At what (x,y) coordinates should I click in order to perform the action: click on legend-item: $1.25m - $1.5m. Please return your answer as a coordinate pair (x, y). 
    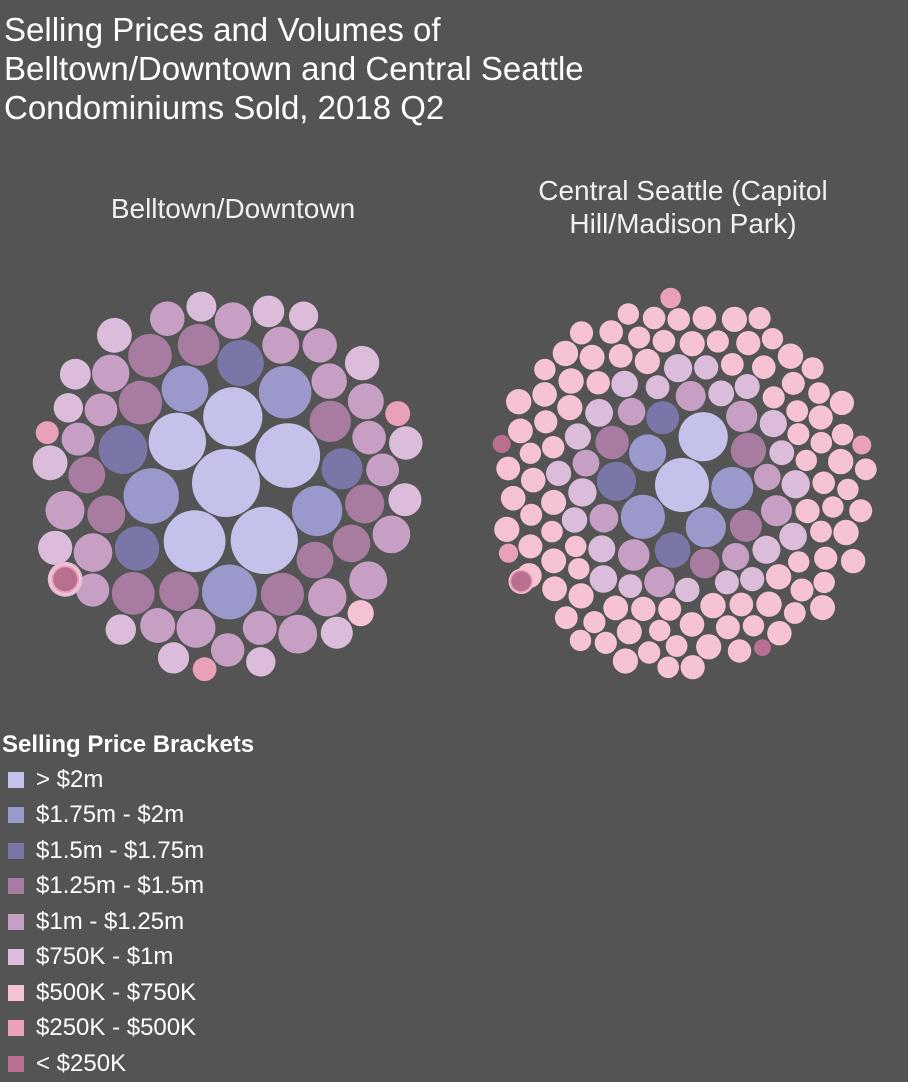
    Looking at the image, I should click on (202, 887).